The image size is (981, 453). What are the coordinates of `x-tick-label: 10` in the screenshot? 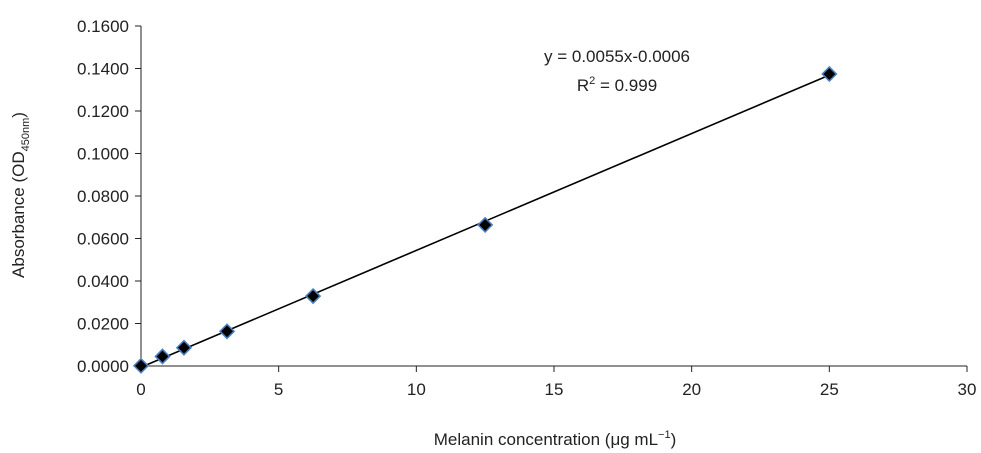 It's located at (416, 389).